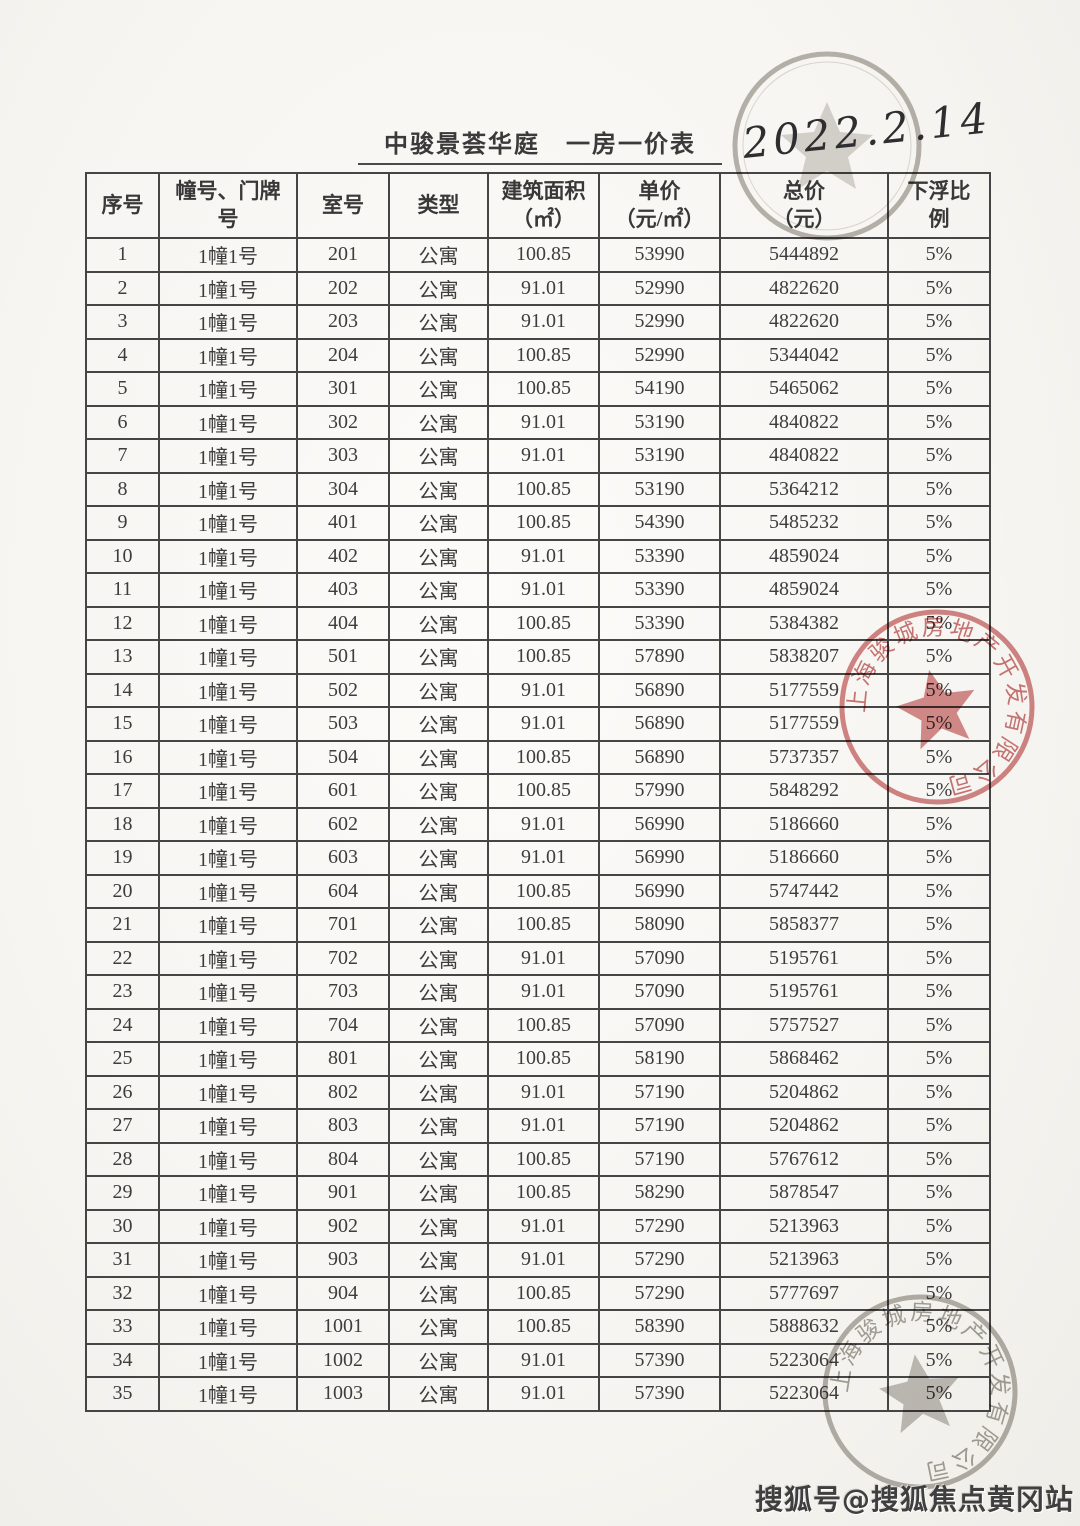 The height and width of the screenshot is (1526, 1080). Describe the element at coordinates (343, 456) in the screenshot. I see `cell-room: 303` at that location.